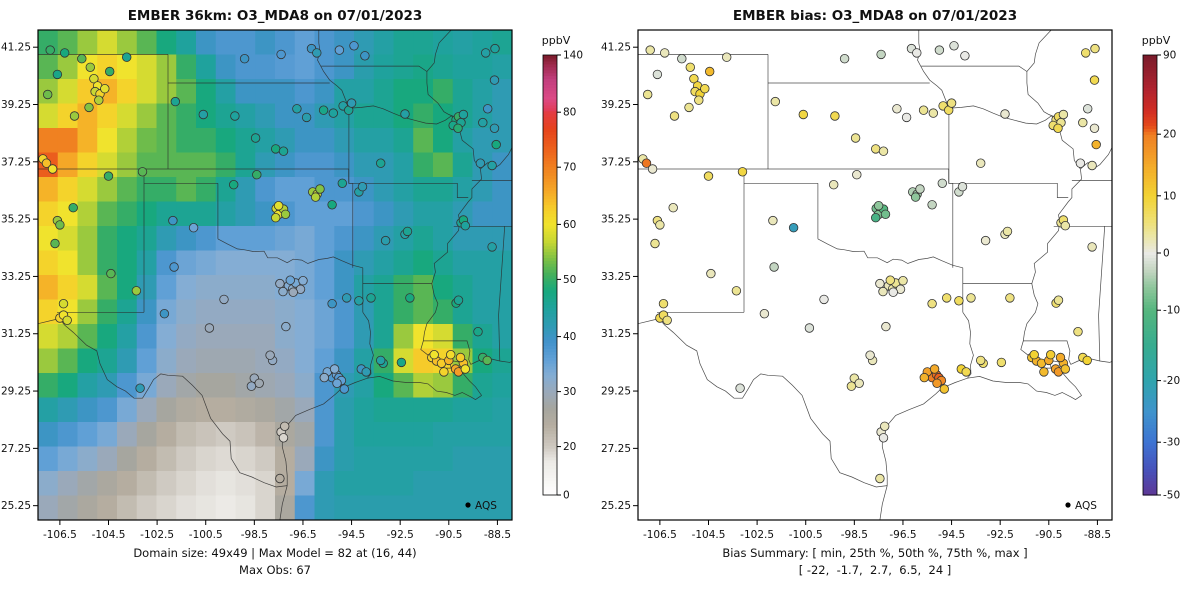 The width and height of the screenshot is (1200, 600). What do you see at coordinates (757, 535) in the screenshot?
I see `svg-text: -102.5` at bounding box center [757, 535].